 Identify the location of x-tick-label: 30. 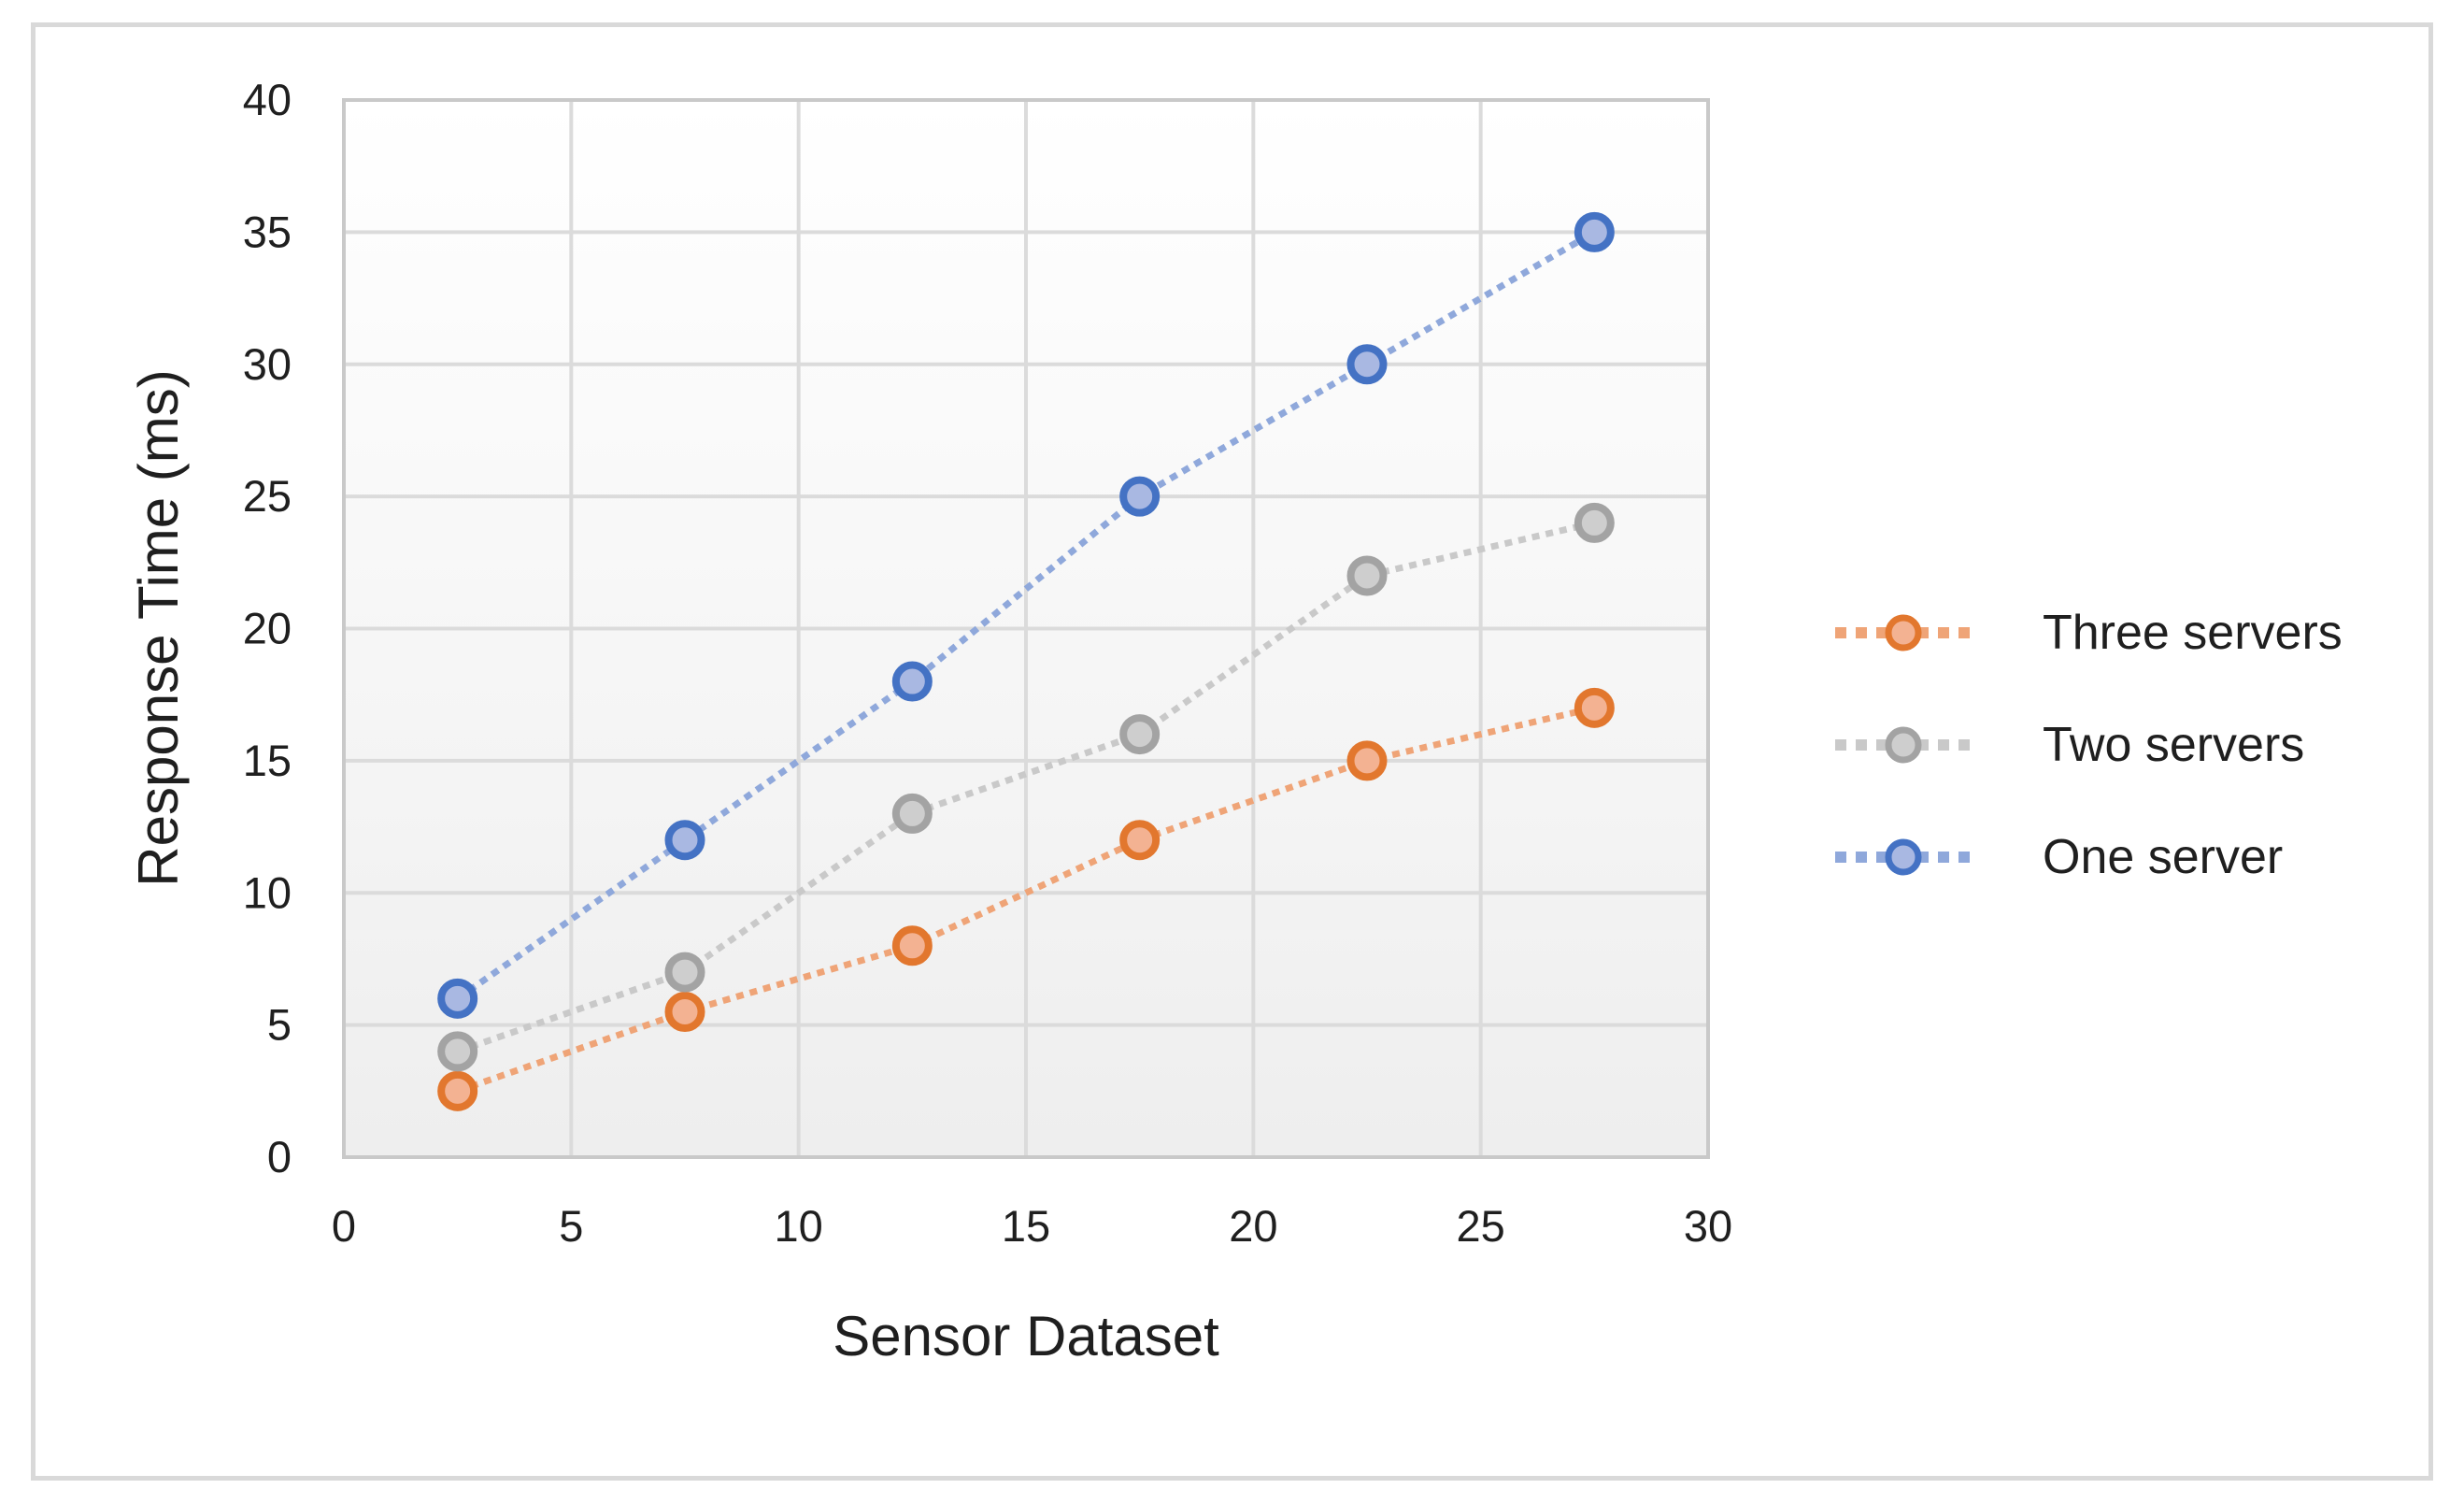
(1708, 1226).